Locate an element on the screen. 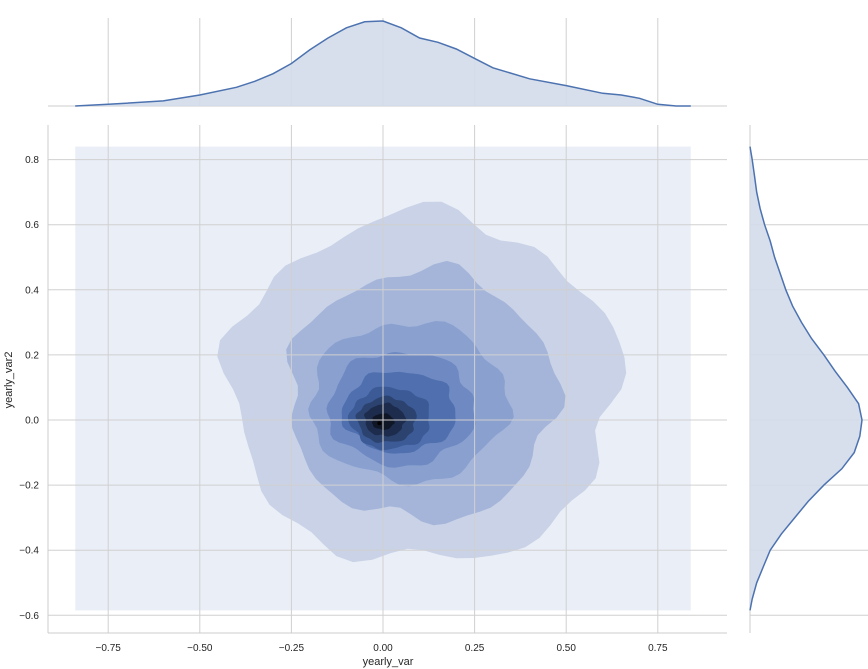  right-marginal-density-fill is located at coordinates (806, 378).